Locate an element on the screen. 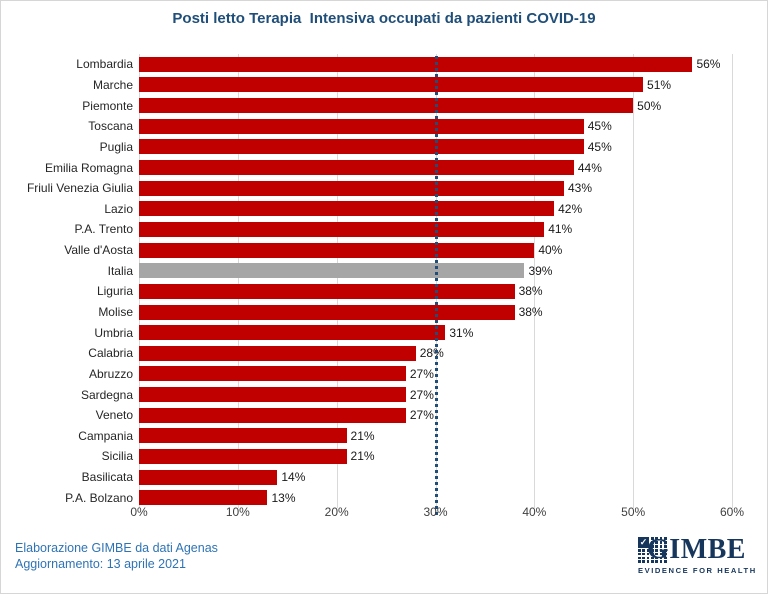 Image resolution: width=768 pixels, height=594 pixels. update-note: Aggiornamento: 13 aprile 2021 is located at coordinates (100, 564).